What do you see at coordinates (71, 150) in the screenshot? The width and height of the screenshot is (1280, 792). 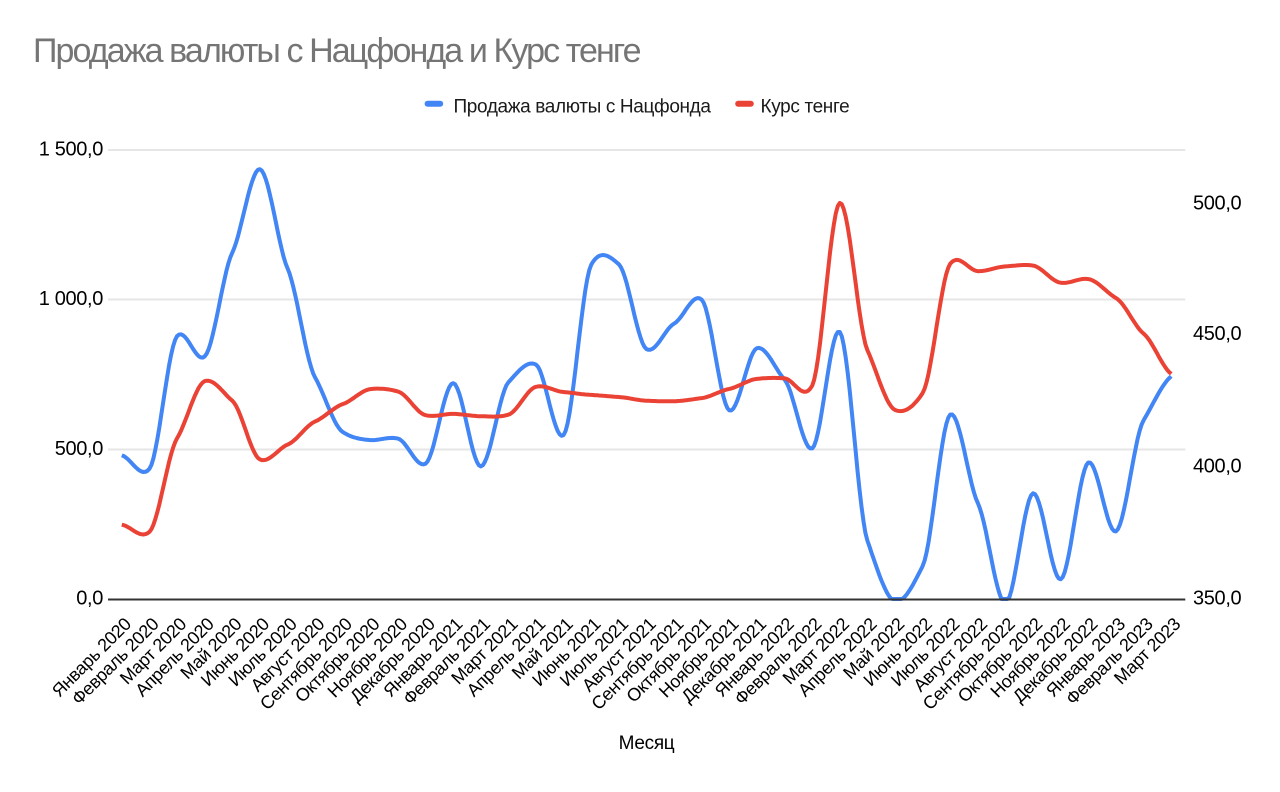 I see `svg-text: 1 500,0` at bounding box center [71, 150].